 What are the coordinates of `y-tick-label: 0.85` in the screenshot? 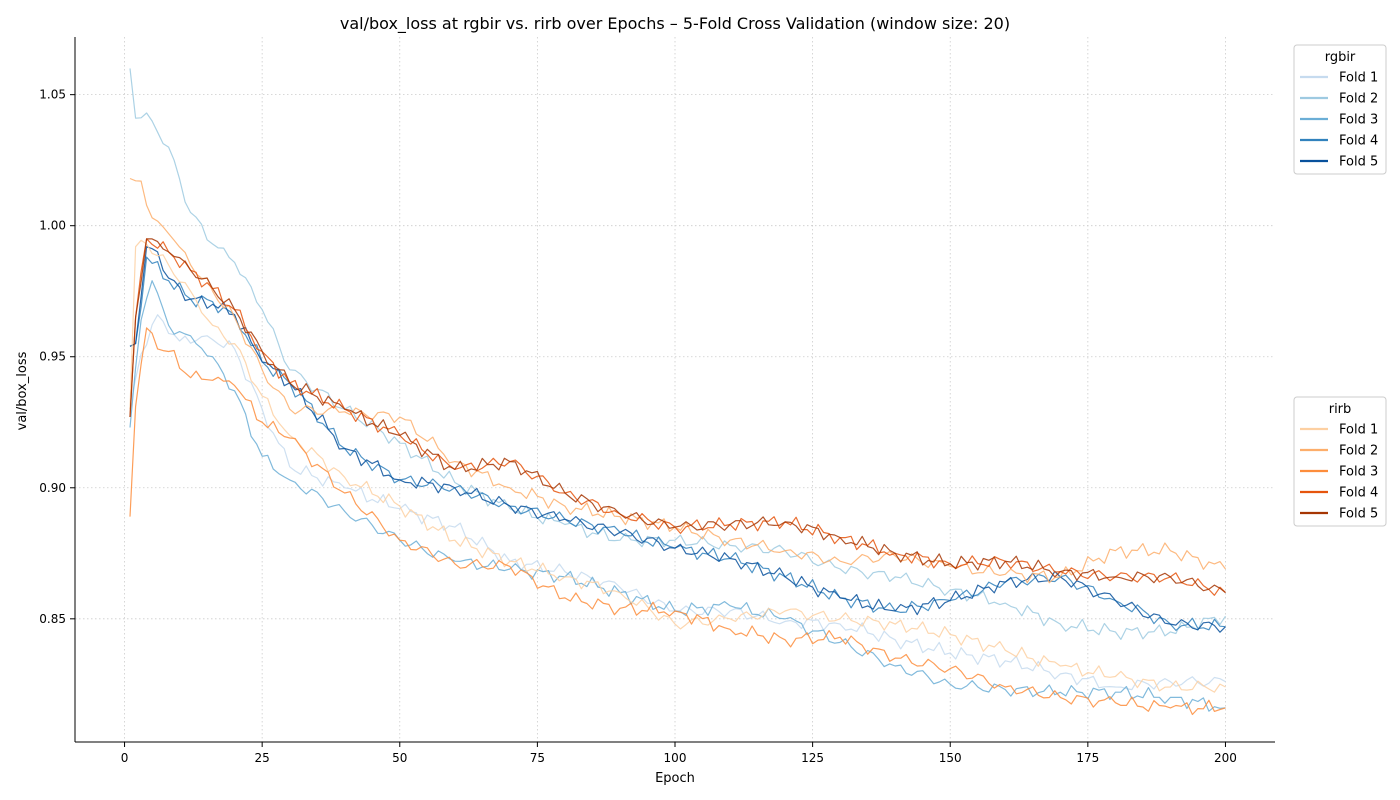 It's located at (52, 619).